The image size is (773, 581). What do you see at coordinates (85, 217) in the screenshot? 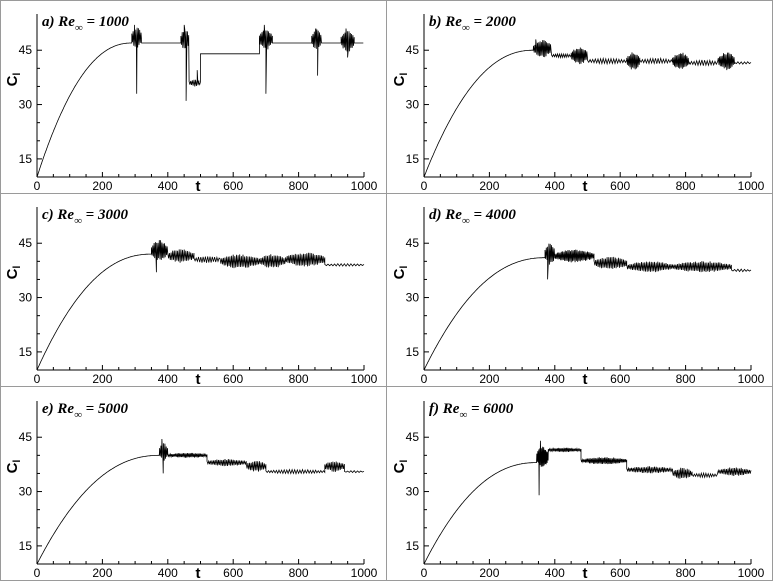
I see `panel-title: c) Re∞ = 3000` at bounding box center [85, 217].